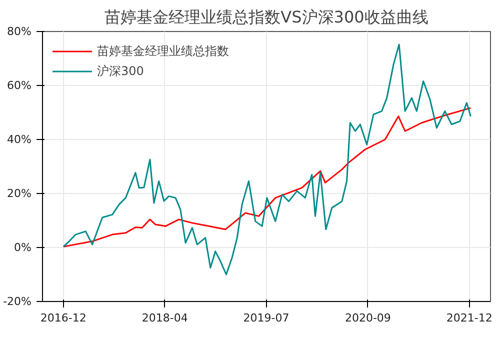  Describe the element at coordinates (163, 51) in the screenshot. I see `legend-label: 苗婷基金经理业绩总指数` at that location.